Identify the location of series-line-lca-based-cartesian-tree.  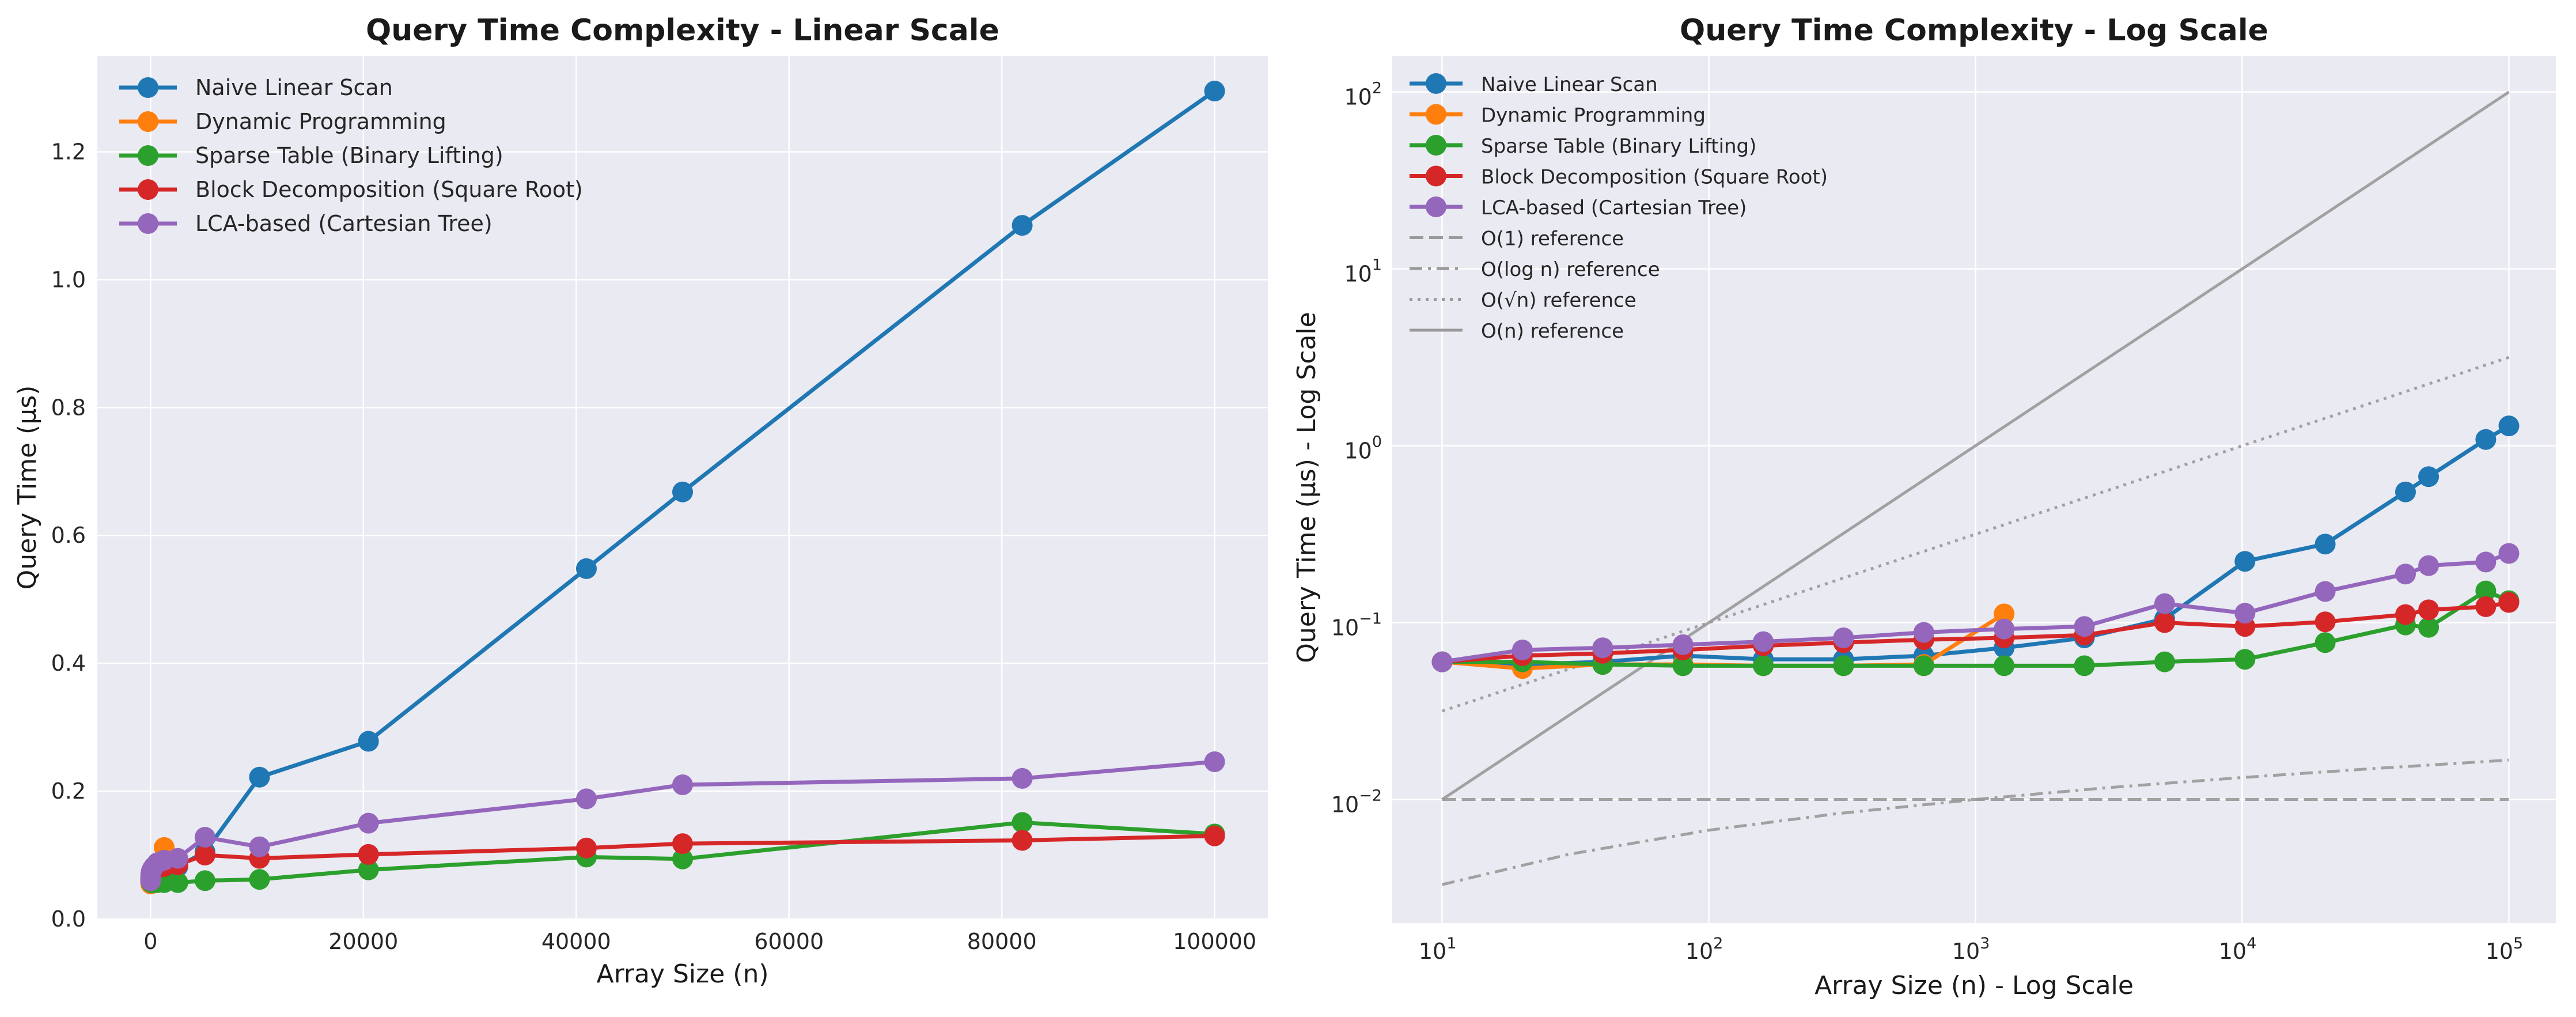
(1976, 607).